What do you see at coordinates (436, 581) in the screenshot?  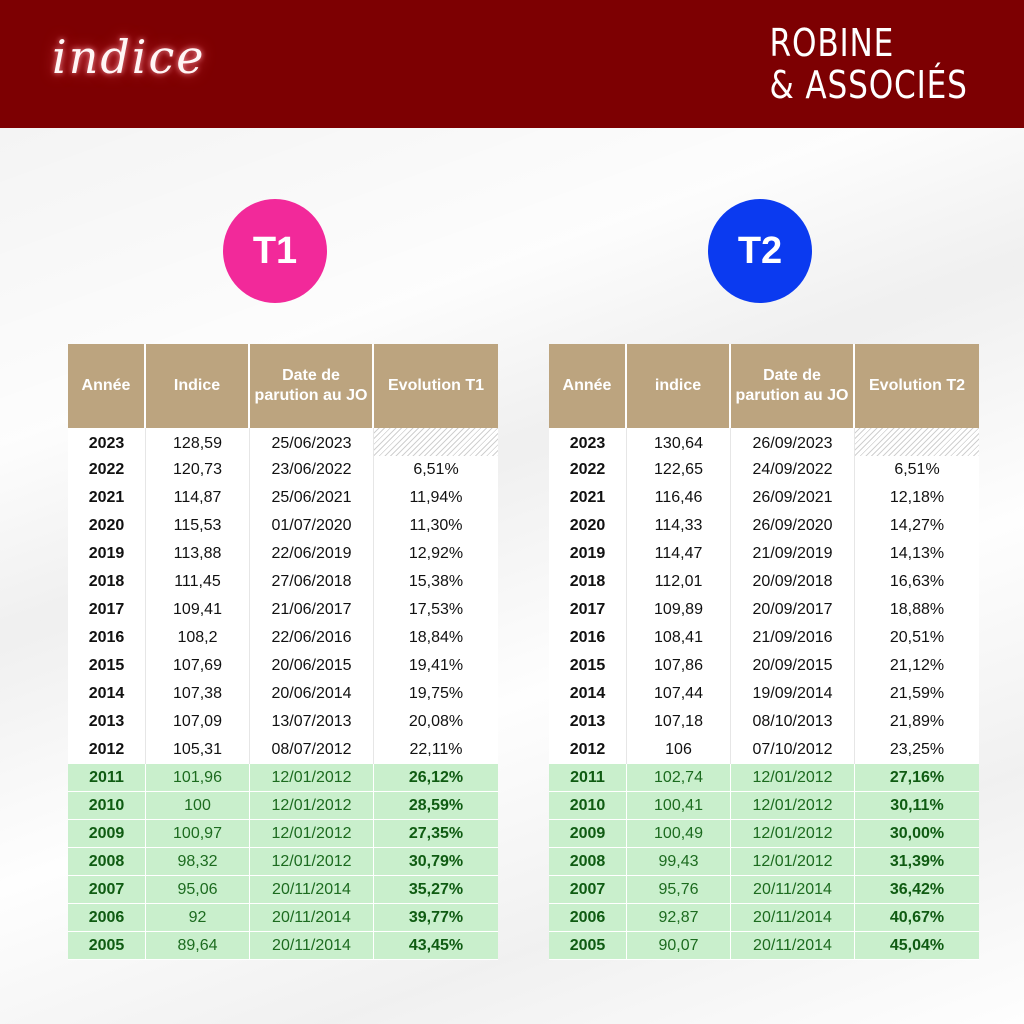 I see `evolution-cell: 15,38%` at bounding box center [436, 581].